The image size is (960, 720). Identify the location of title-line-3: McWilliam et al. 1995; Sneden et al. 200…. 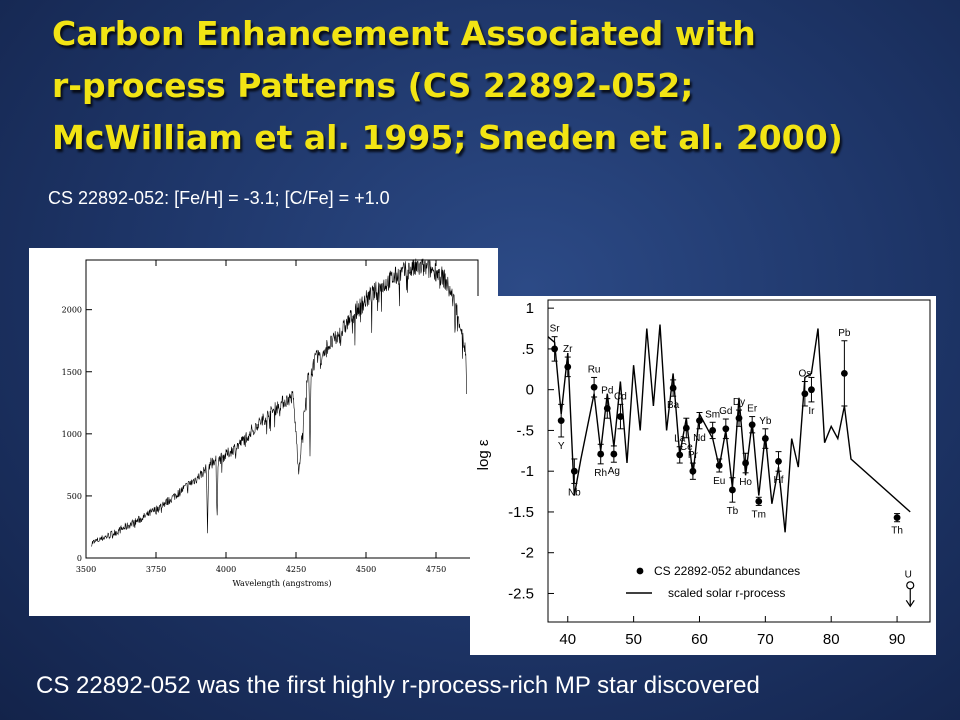
(447, 137).